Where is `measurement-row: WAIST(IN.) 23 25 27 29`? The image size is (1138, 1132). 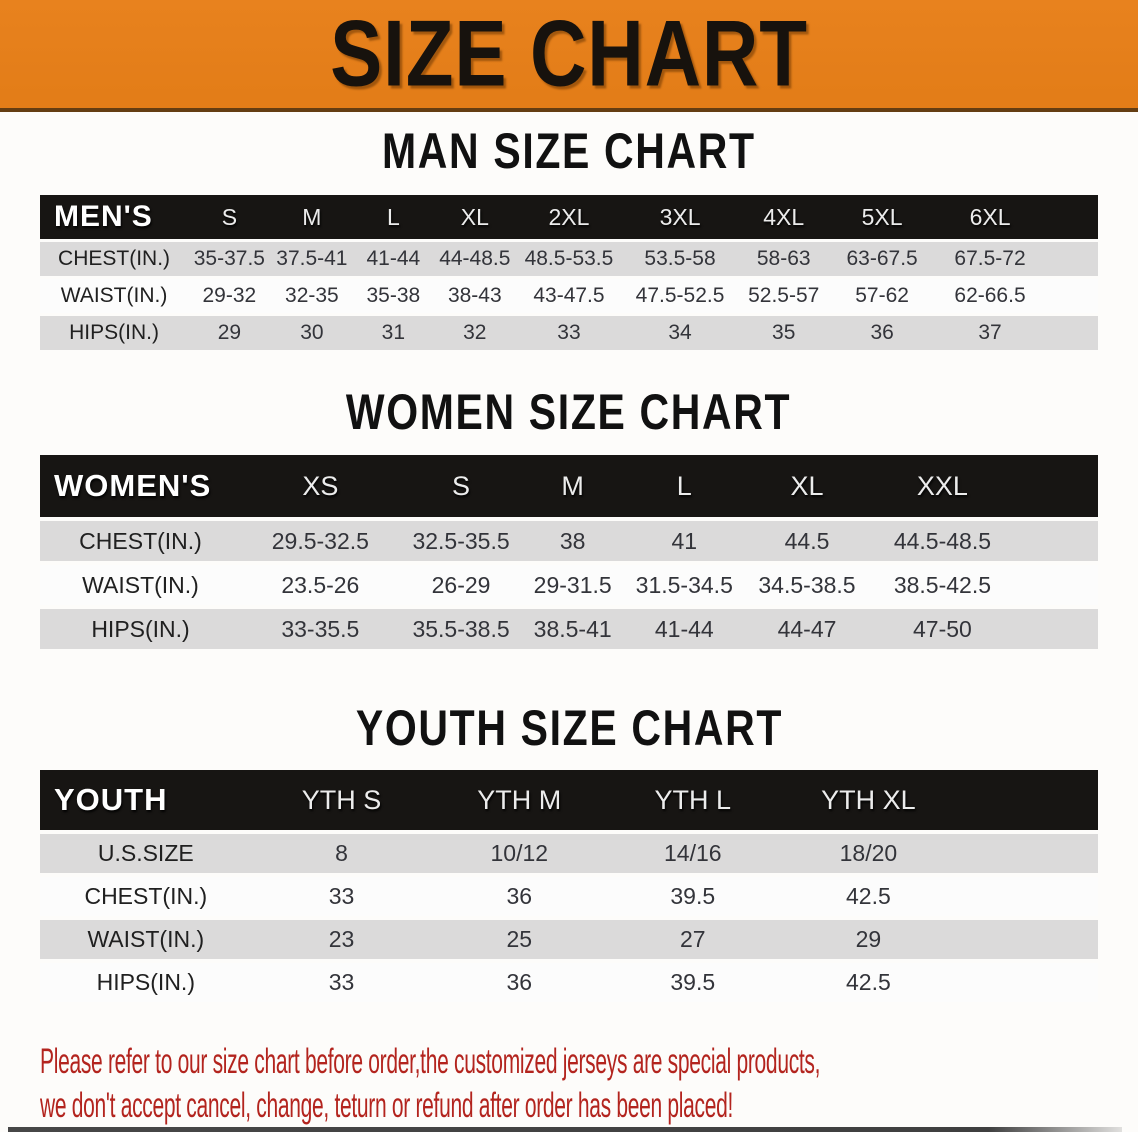
measurement-row: WAIST(IN.) 23 25 27 29 is located at coordinates (569, 939).